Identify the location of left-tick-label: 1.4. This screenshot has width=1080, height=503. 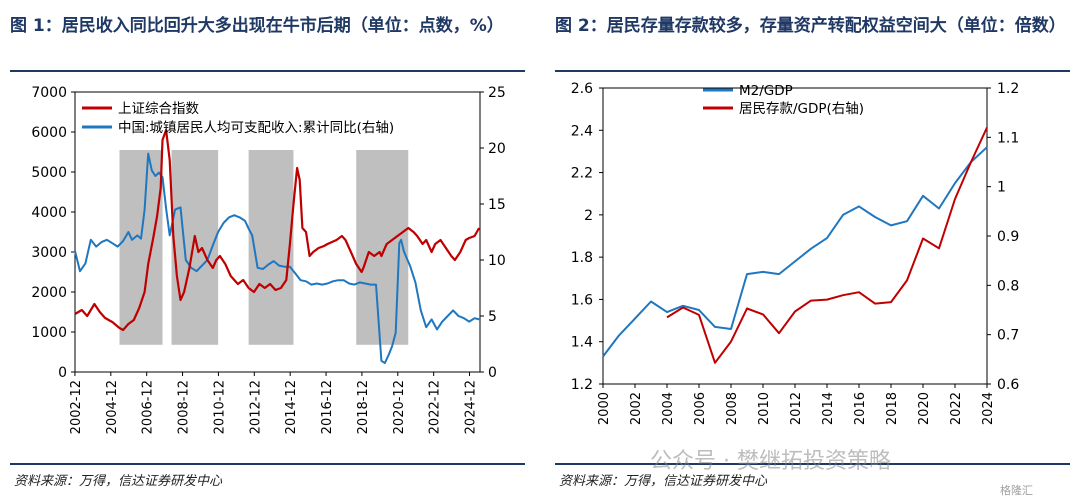
(582, 343).